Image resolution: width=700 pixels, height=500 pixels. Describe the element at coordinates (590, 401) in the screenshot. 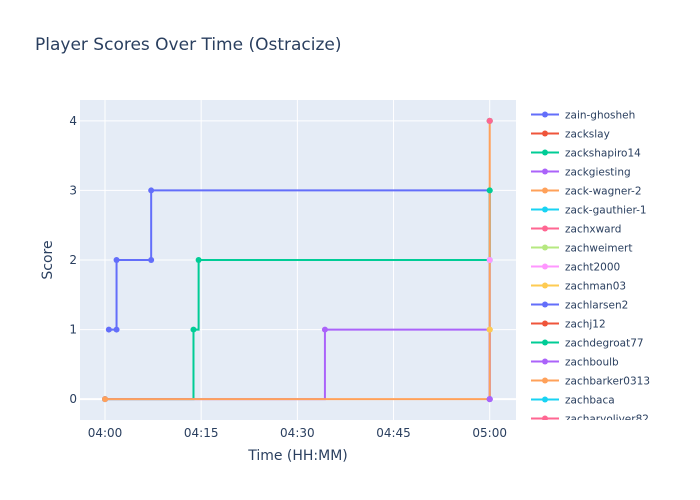

I see `legend-label: zachbaca` at that location.